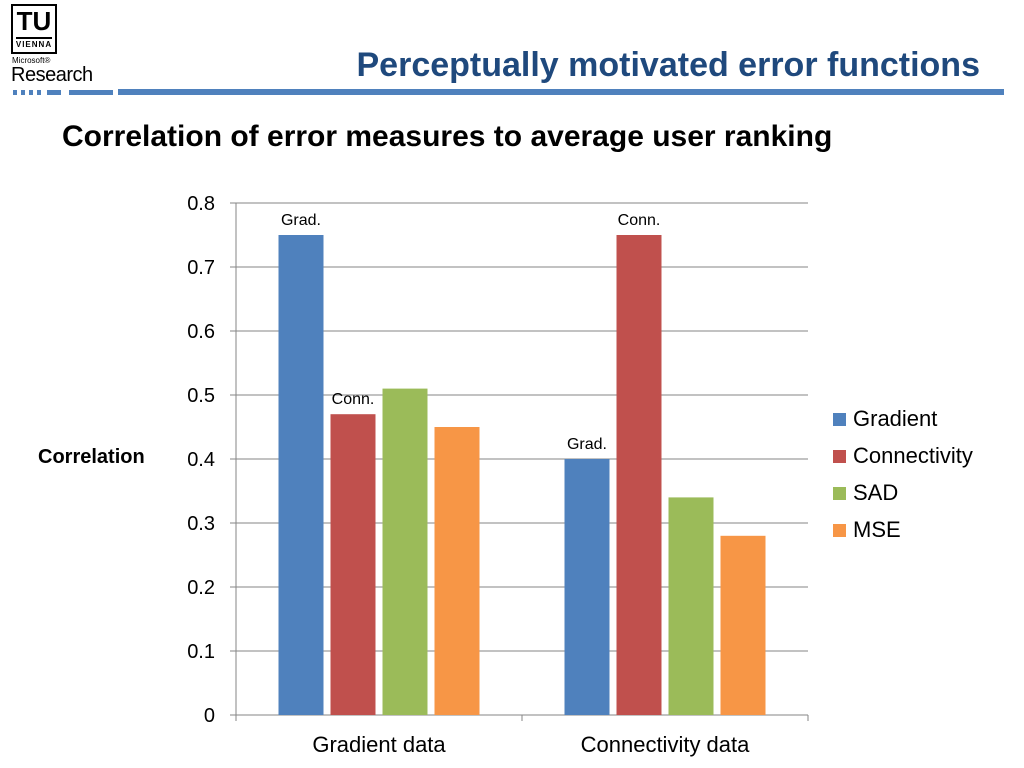 This screenshot has height=768, width=1024. What do you see at coordinates (201, 524) in the screenshot?
I see `y-tick-label: 0.3` at bounding box center [201, 524].